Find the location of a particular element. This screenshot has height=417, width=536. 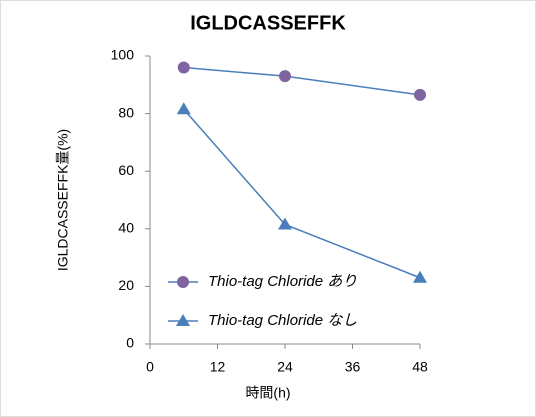

x-axis-label: 時間(h) is located at coordinates (267, 393).